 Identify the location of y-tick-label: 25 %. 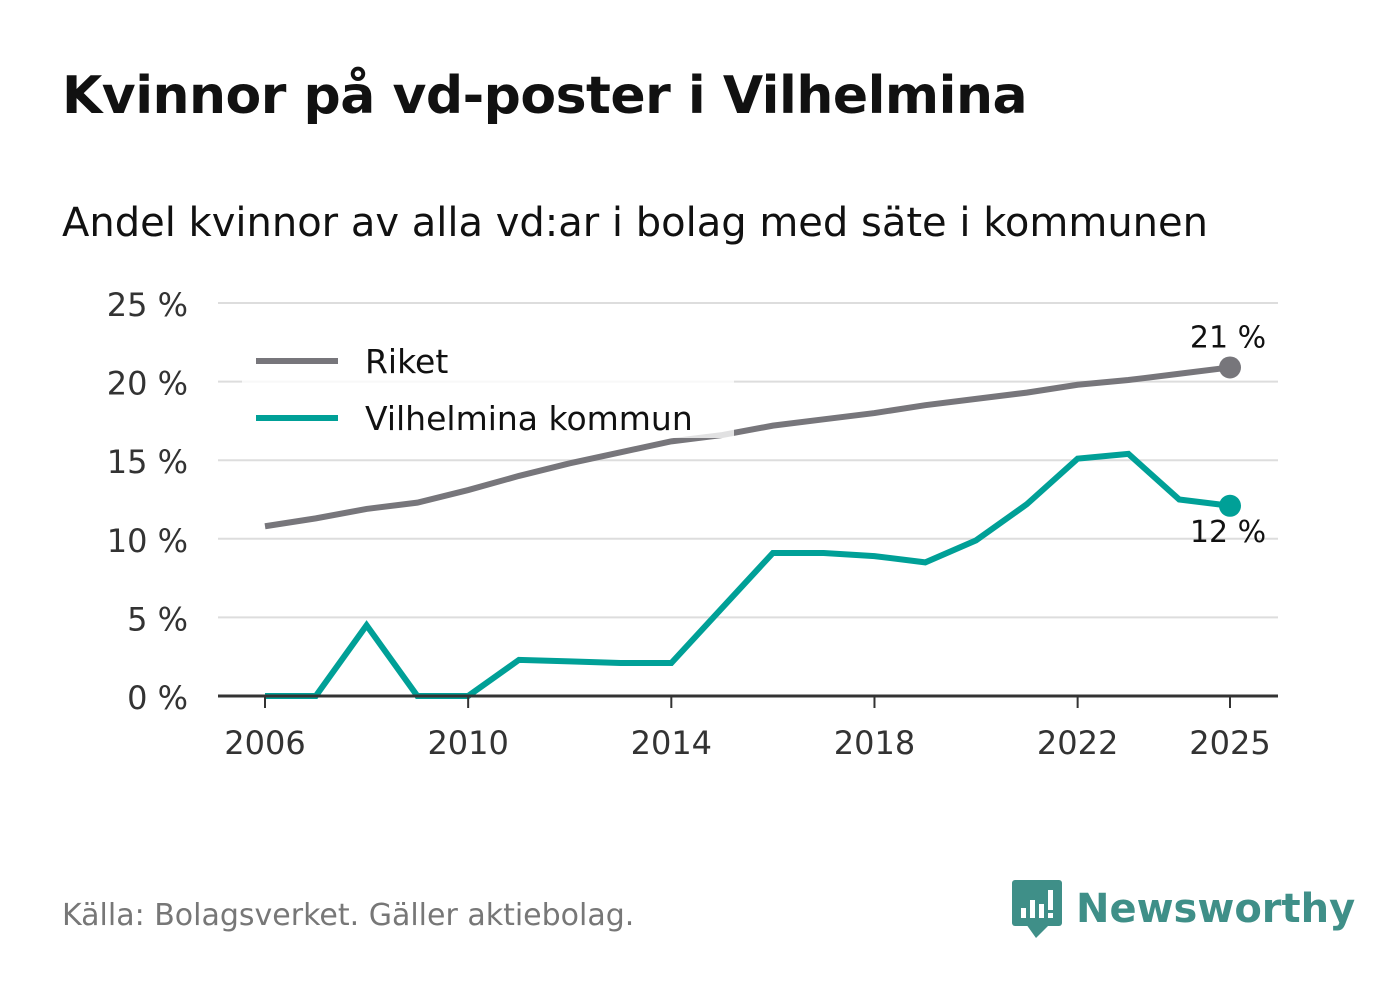
(147, 305).